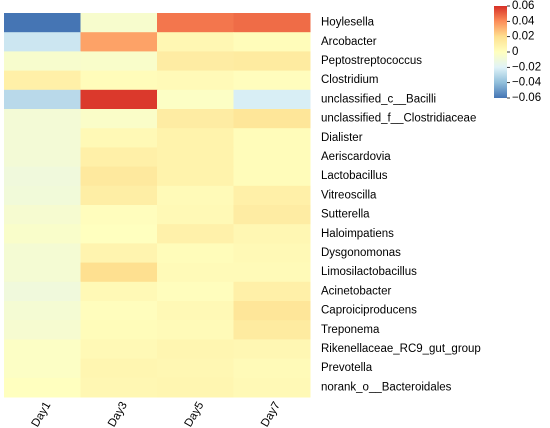  I want to click on colorbar-tick-label: −0.02, so click(526, 67).